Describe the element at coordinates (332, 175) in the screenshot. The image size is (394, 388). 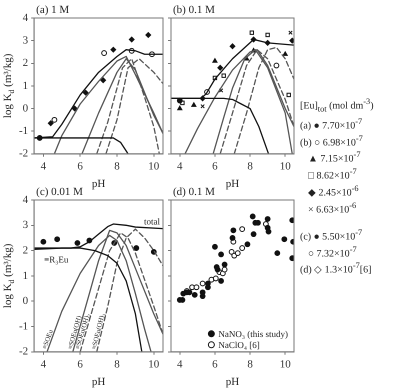
I see `text: □ 8.62×10$^{-7}$` at that location.